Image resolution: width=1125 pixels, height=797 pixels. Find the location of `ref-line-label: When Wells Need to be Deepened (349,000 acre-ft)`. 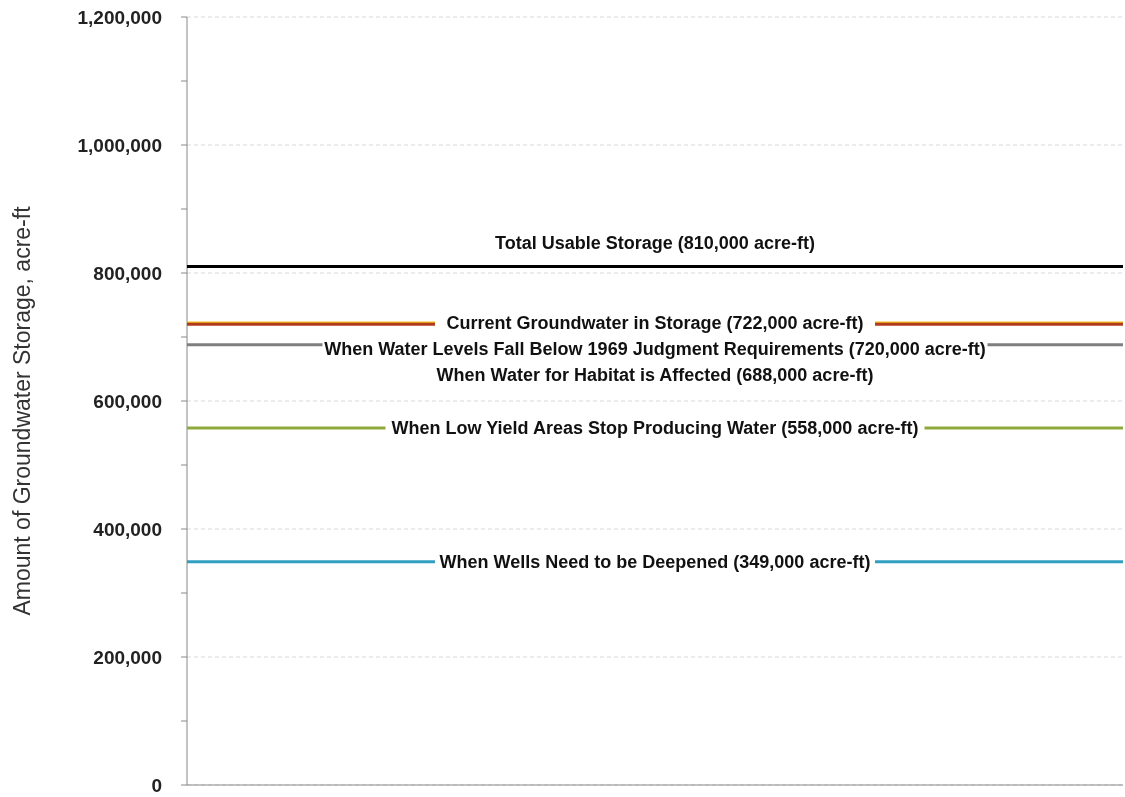

ref-line-label: When Wells Need to be Deepened (349,000 acre-ft) is located at coordinates (655, 561).